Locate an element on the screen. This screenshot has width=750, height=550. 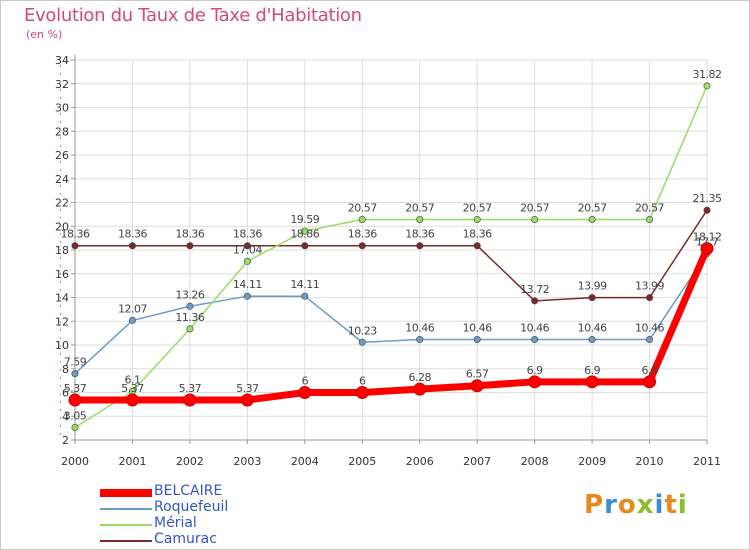
x-tick-label: 2010 is located at coordinates (650, 461).